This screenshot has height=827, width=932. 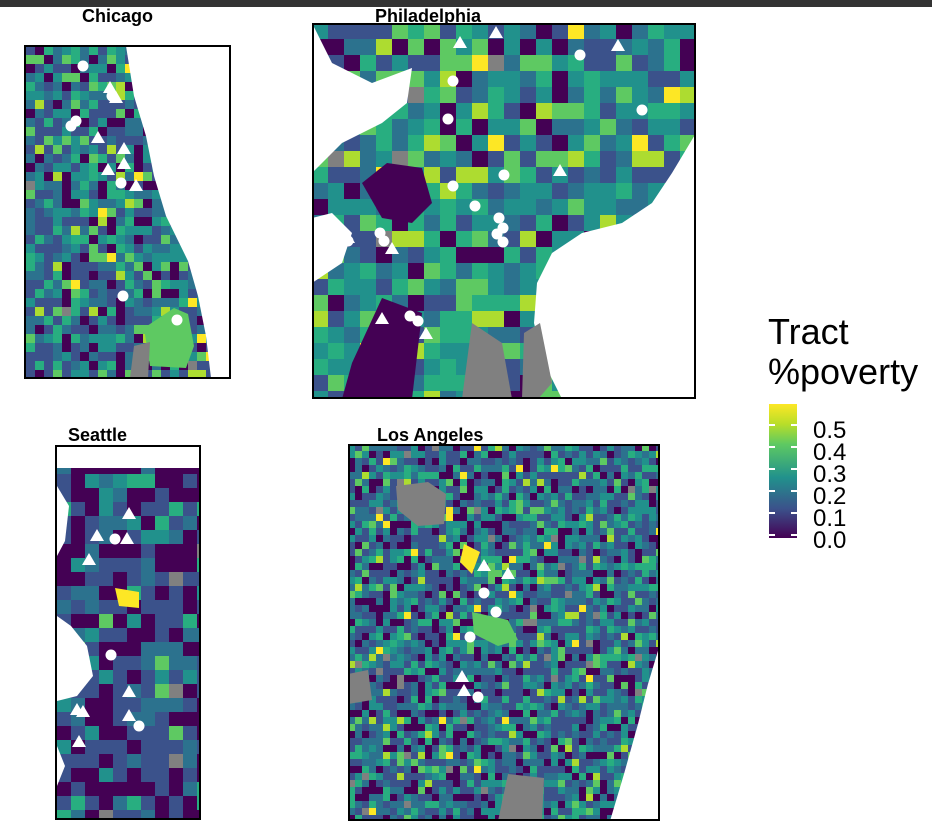 I want to click on chicago-missing-tract, so click(x=140, y=360).